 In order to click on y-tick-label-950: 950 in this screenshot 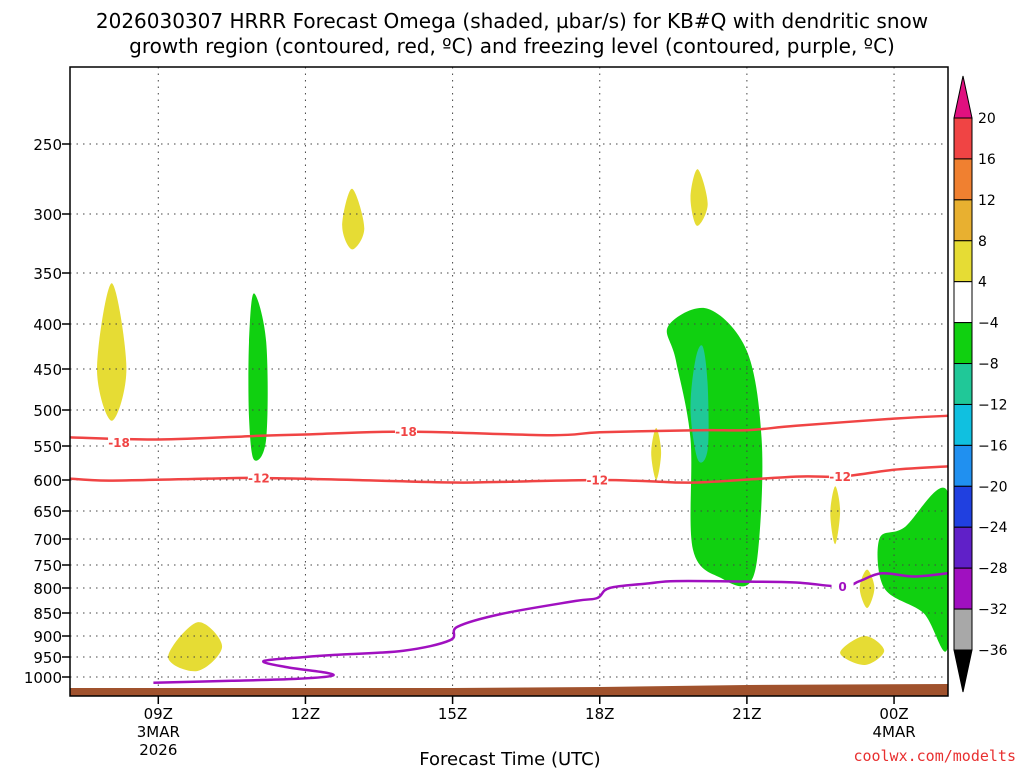, I will do `click(47, 658)`.